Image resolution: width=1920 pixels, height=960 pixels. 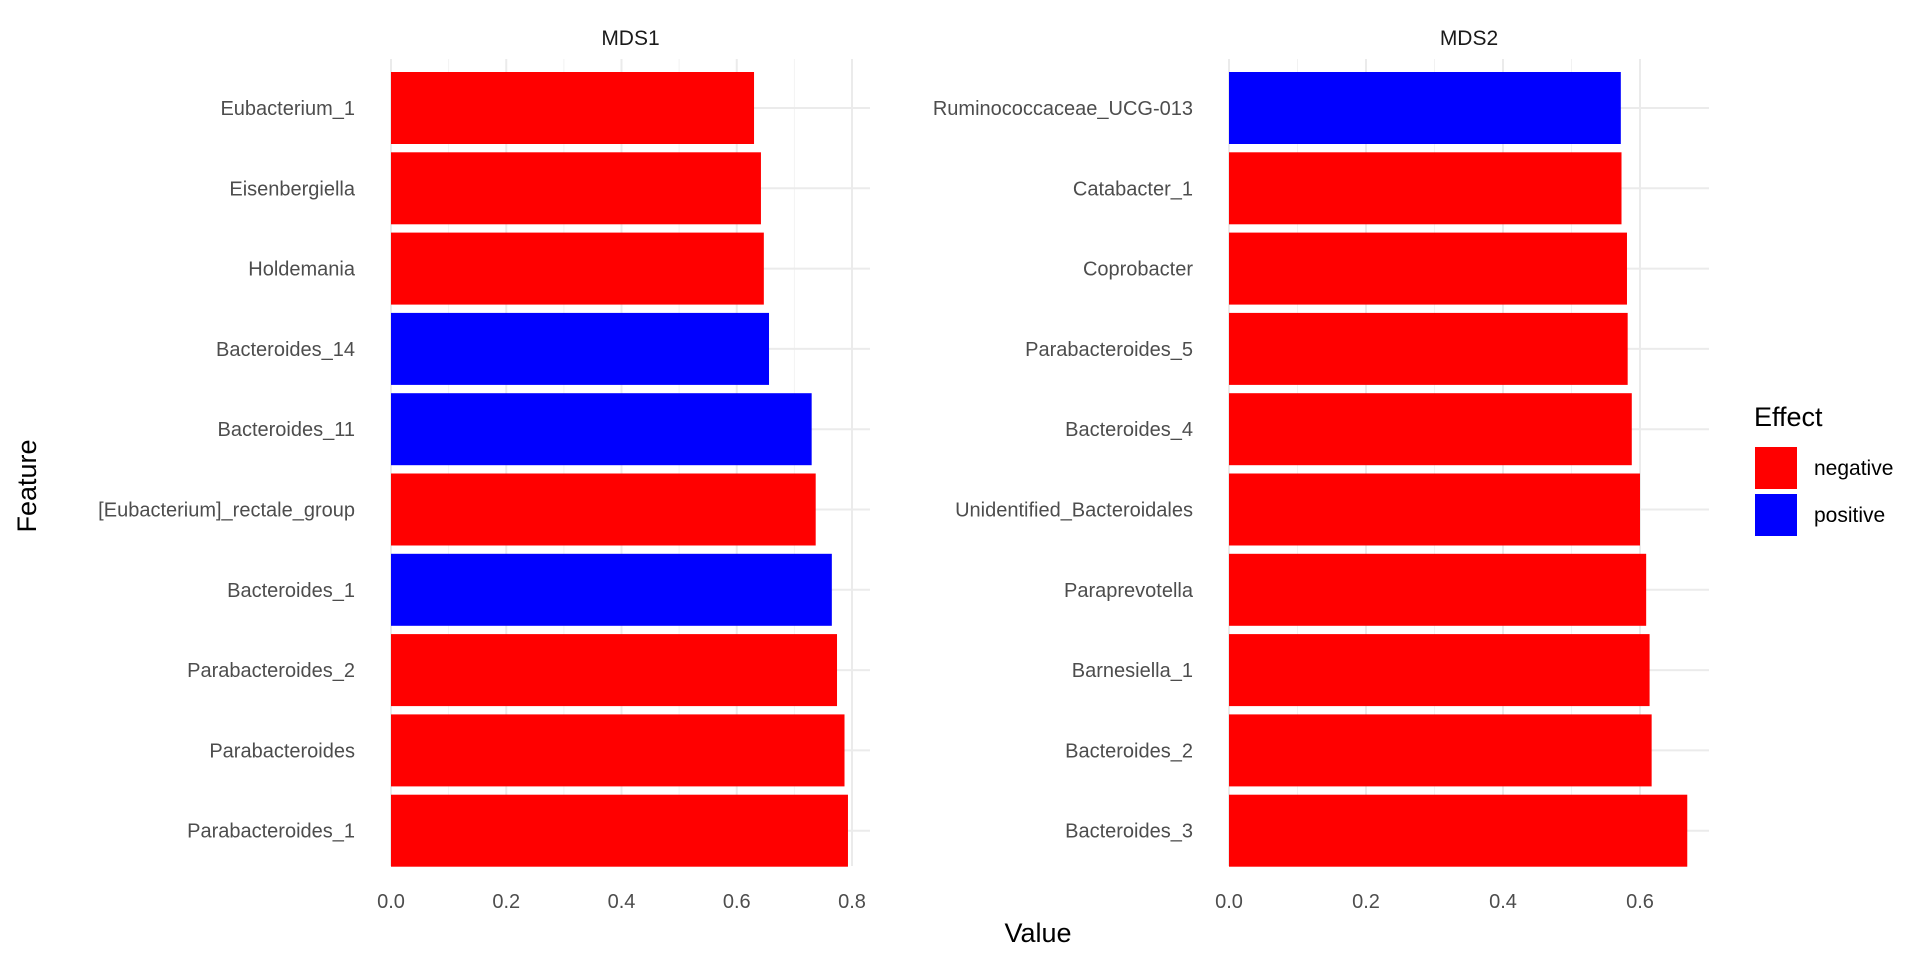 What do you see at coordinates (577, 268) in the screenshot?
I see `bar-Holdemania` at bounding box center [577, 268].